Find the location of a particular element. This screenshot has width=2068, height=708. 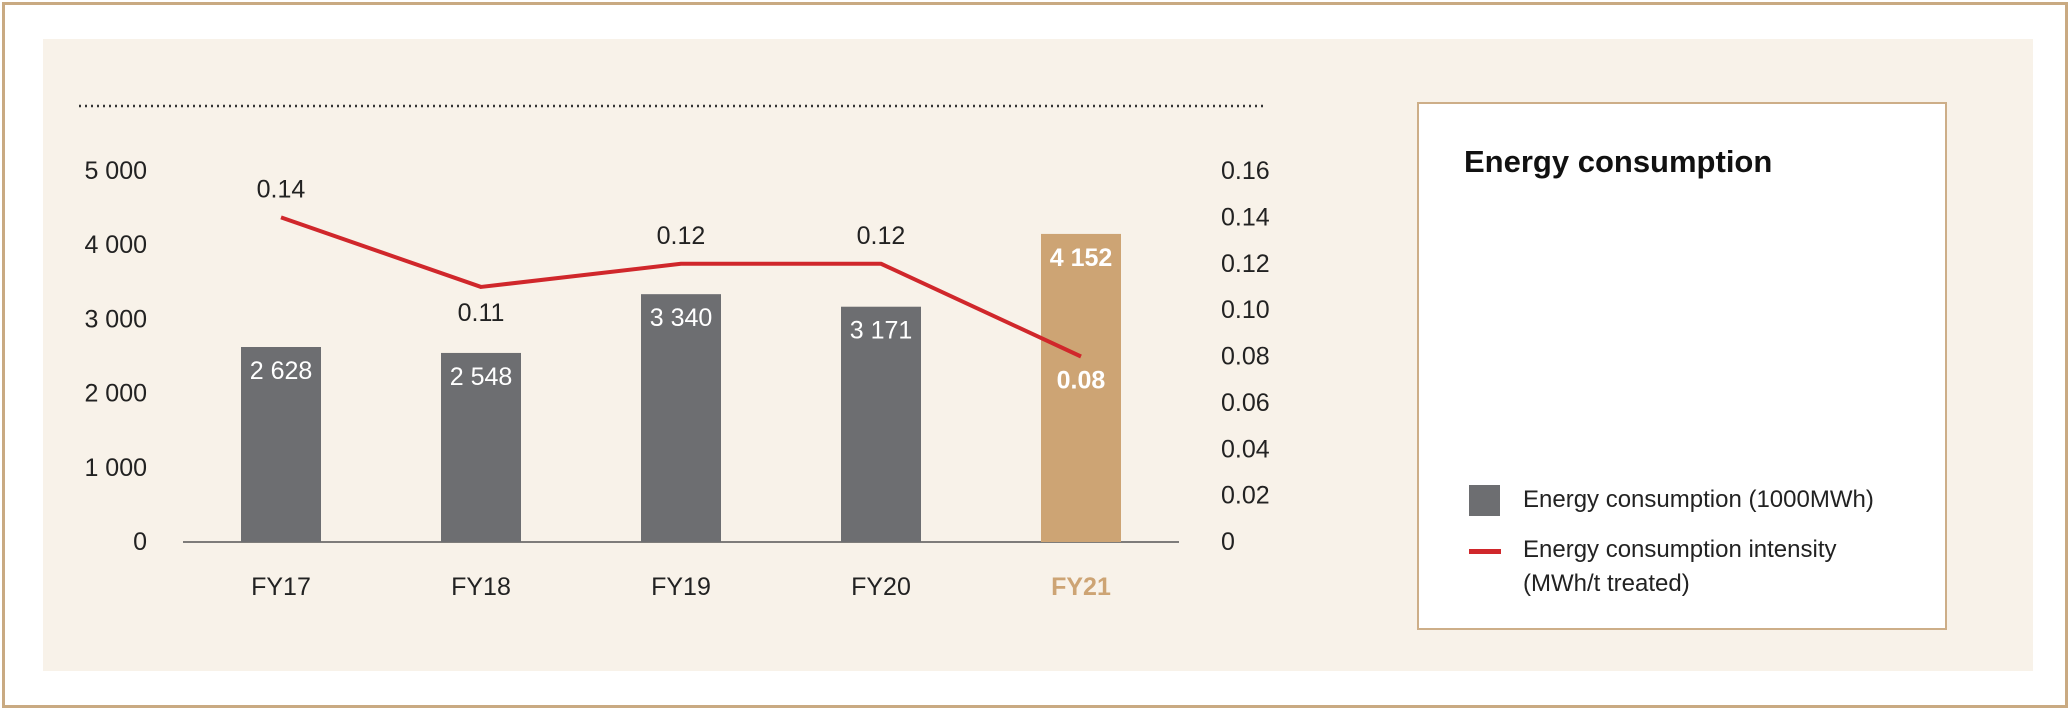

right-axis-tick-label: 0 is located at coordinates (1228, 542).